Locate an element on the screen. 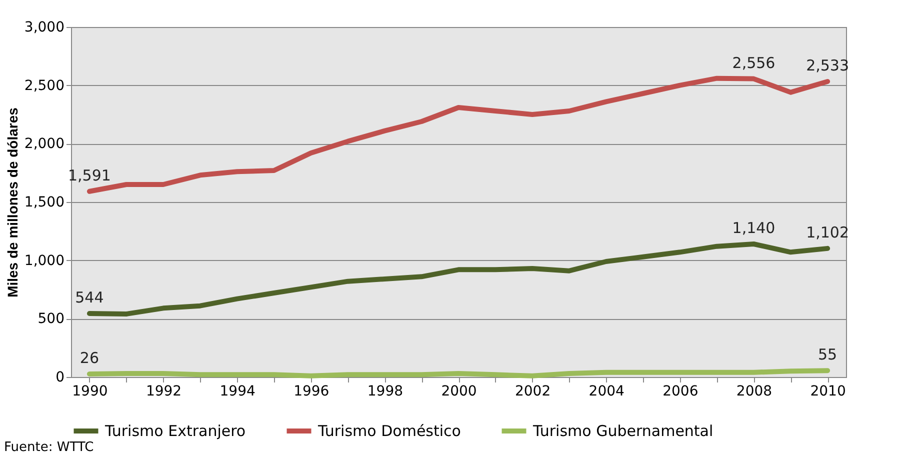 The height and width of the screenshot is (464, 915). data-label: 1,140 is located at coordinates (754, 228).